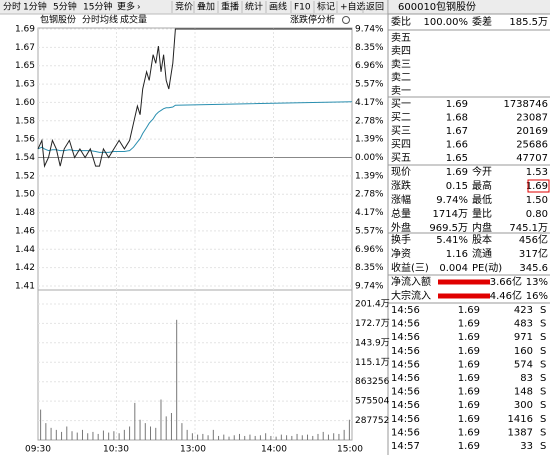 This screenshot has width=550, height=455. I want to click on trade-qty: 148, so click(523, 392).